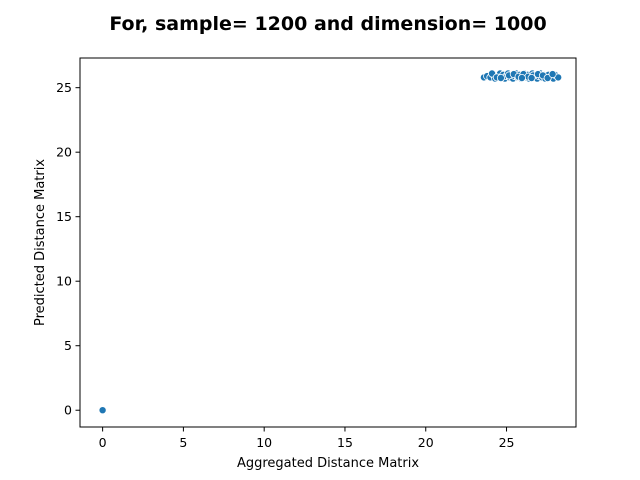 The image size is (640, 480). I want to click on x-tick-label: 20, so click(426, 442).